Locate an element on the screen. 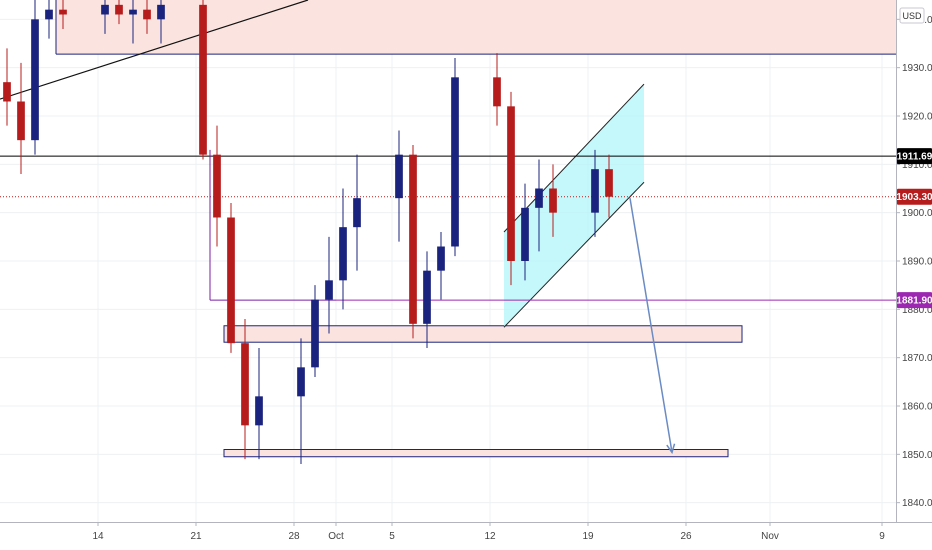 This screenshot has width=932, height=550. y-tick-label: 1840.00 is located at coordinates (917, 503).